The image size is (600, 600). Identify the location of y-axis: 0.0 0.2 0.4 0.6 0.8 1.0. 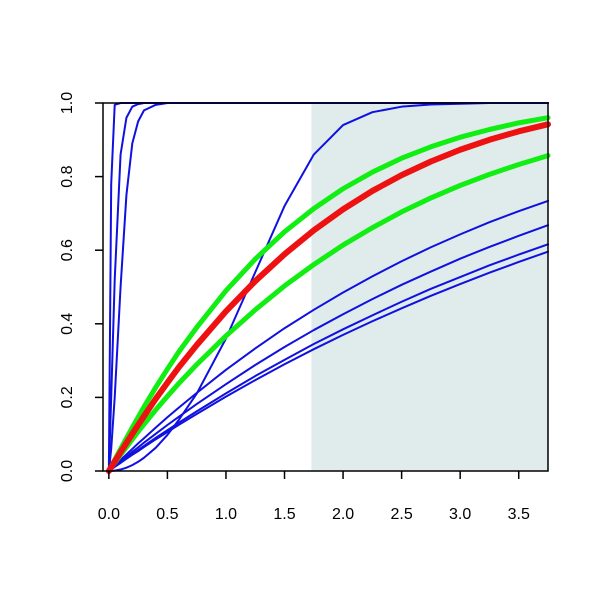
(81, 287).